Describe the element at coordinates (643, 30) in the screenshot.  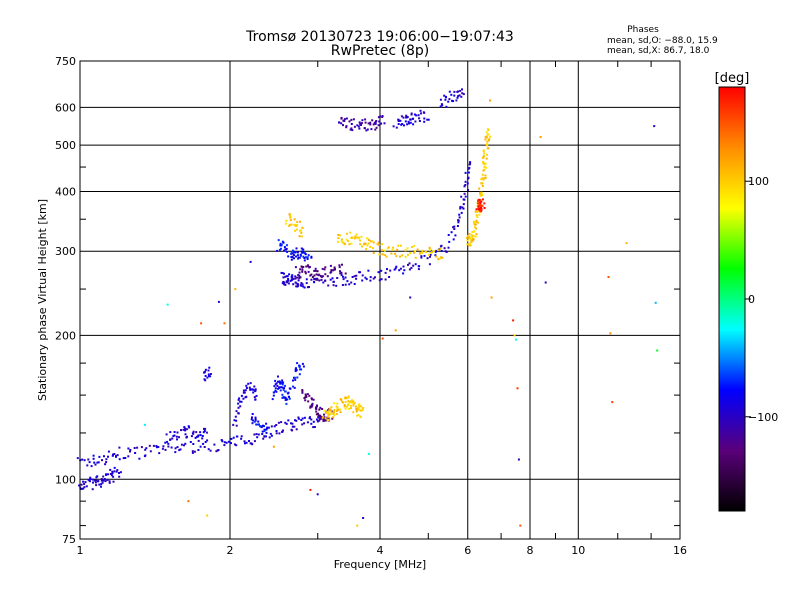
I see `stats-heading: Phases` at that location.